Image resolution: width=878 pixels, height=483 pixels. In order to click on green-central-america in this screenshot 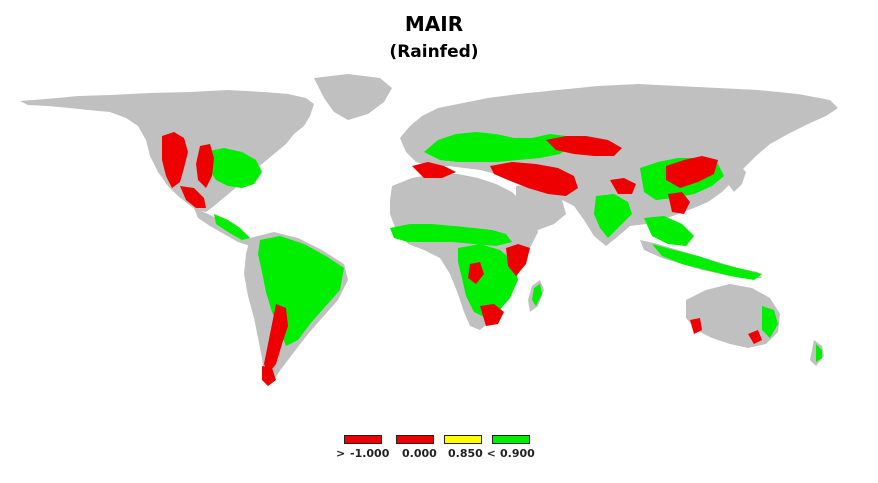, I will do `click(232, 227)`.